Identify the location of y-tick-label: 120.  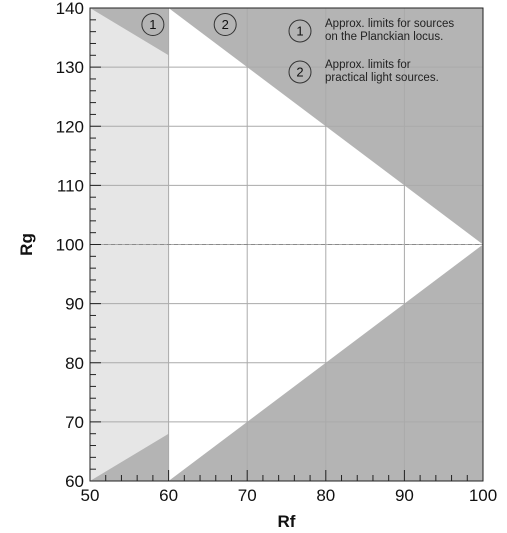
(70, 126).